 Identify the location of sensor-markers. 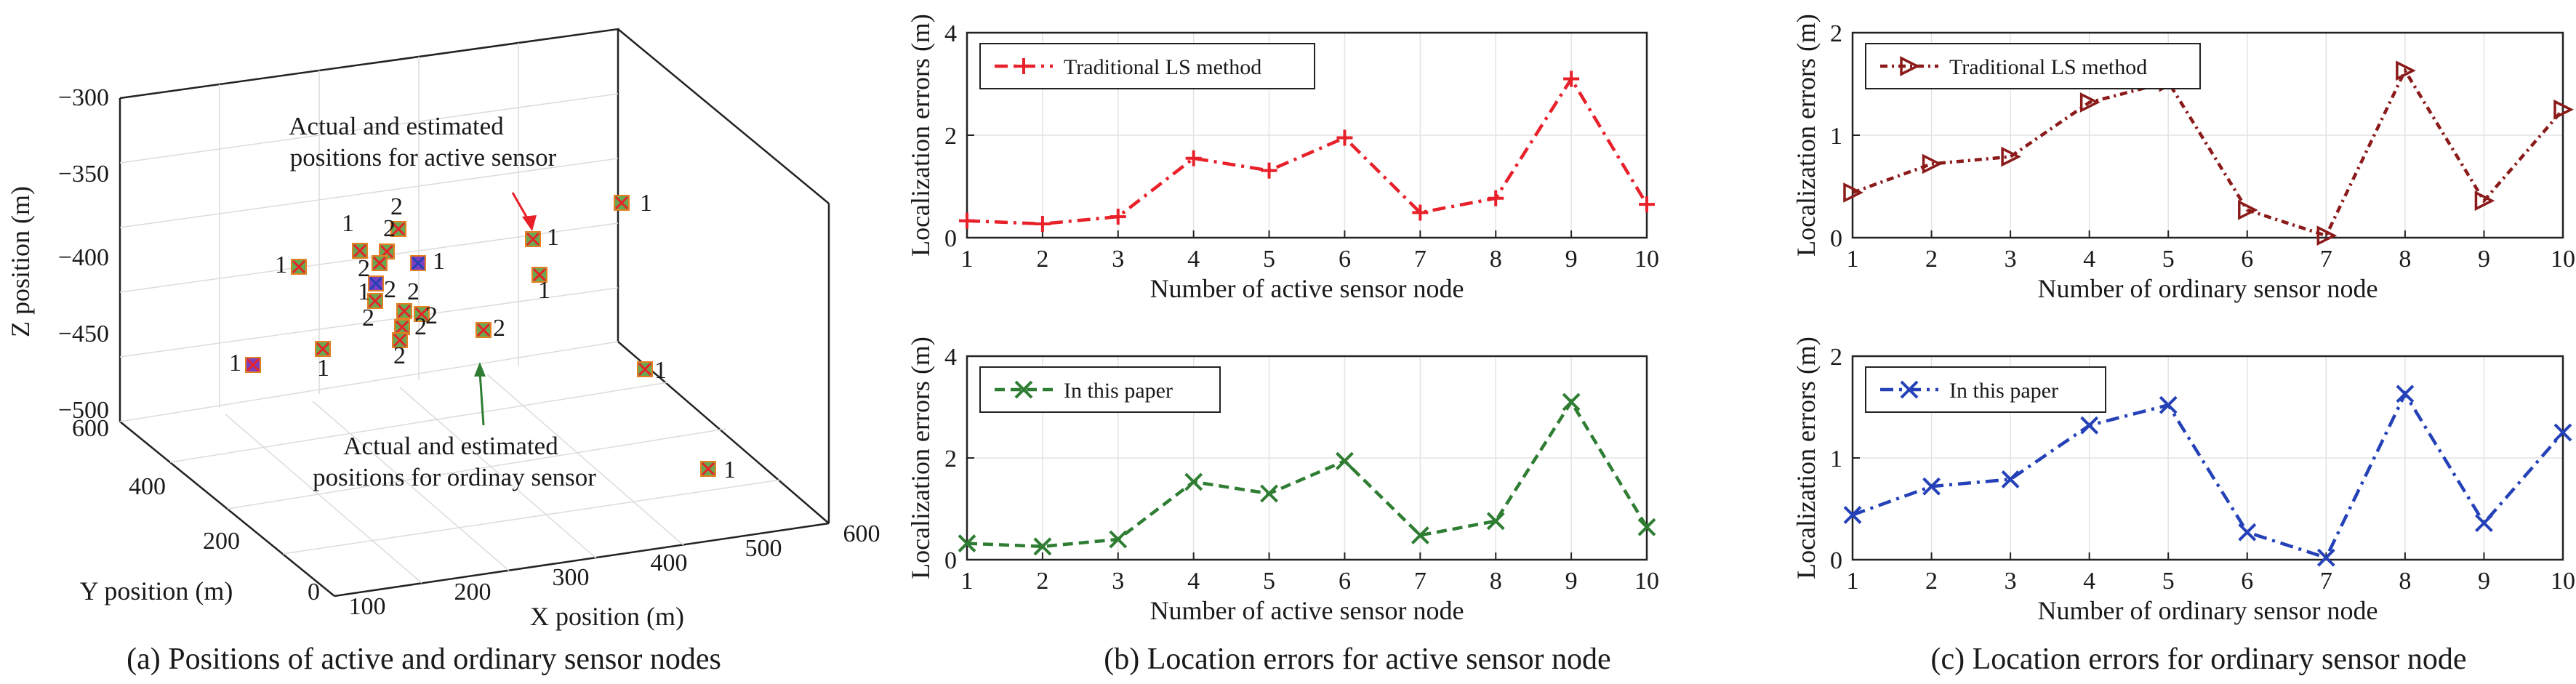
(480, 336).